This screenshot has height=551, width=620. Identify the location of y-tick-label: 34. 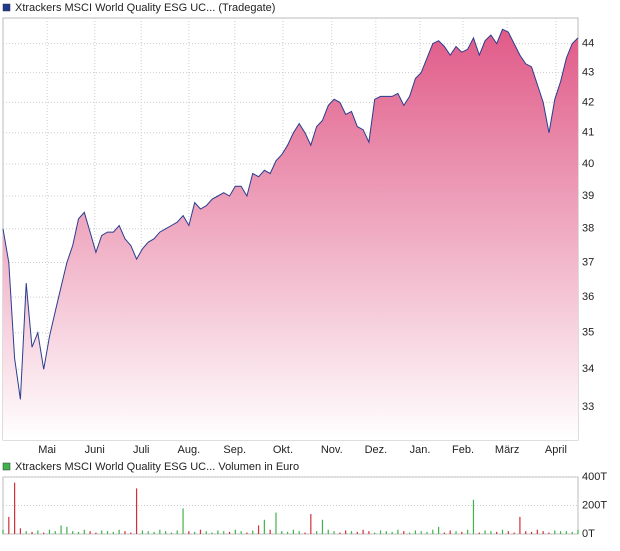
(588, 369).